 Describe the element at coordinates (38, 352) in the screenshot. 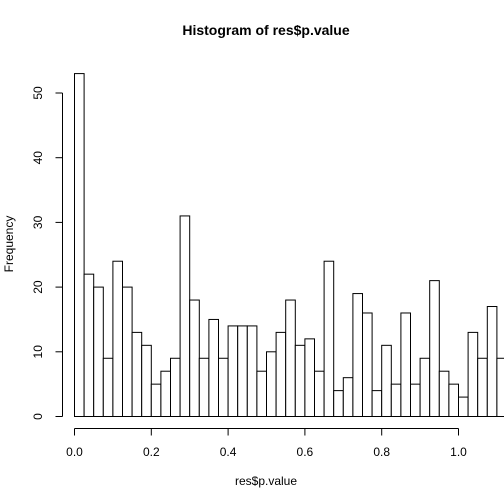

I see `y-tick-label: 10` at that location.